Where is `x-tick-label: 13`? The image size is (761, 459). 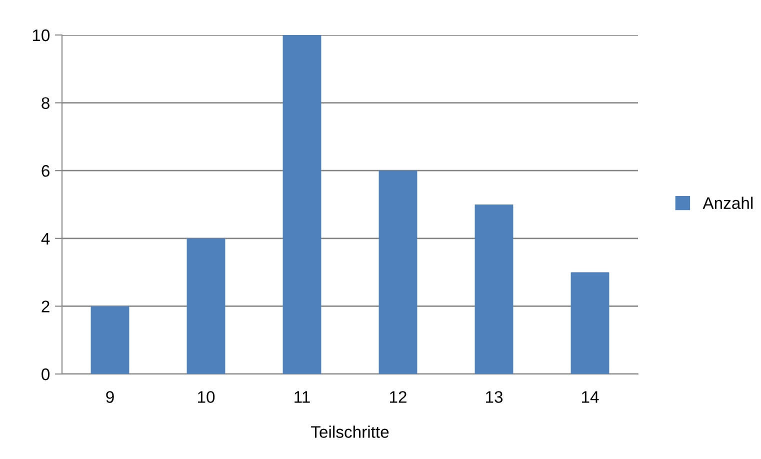 x-tick-label: 13 is located at coordinates (494, 397).